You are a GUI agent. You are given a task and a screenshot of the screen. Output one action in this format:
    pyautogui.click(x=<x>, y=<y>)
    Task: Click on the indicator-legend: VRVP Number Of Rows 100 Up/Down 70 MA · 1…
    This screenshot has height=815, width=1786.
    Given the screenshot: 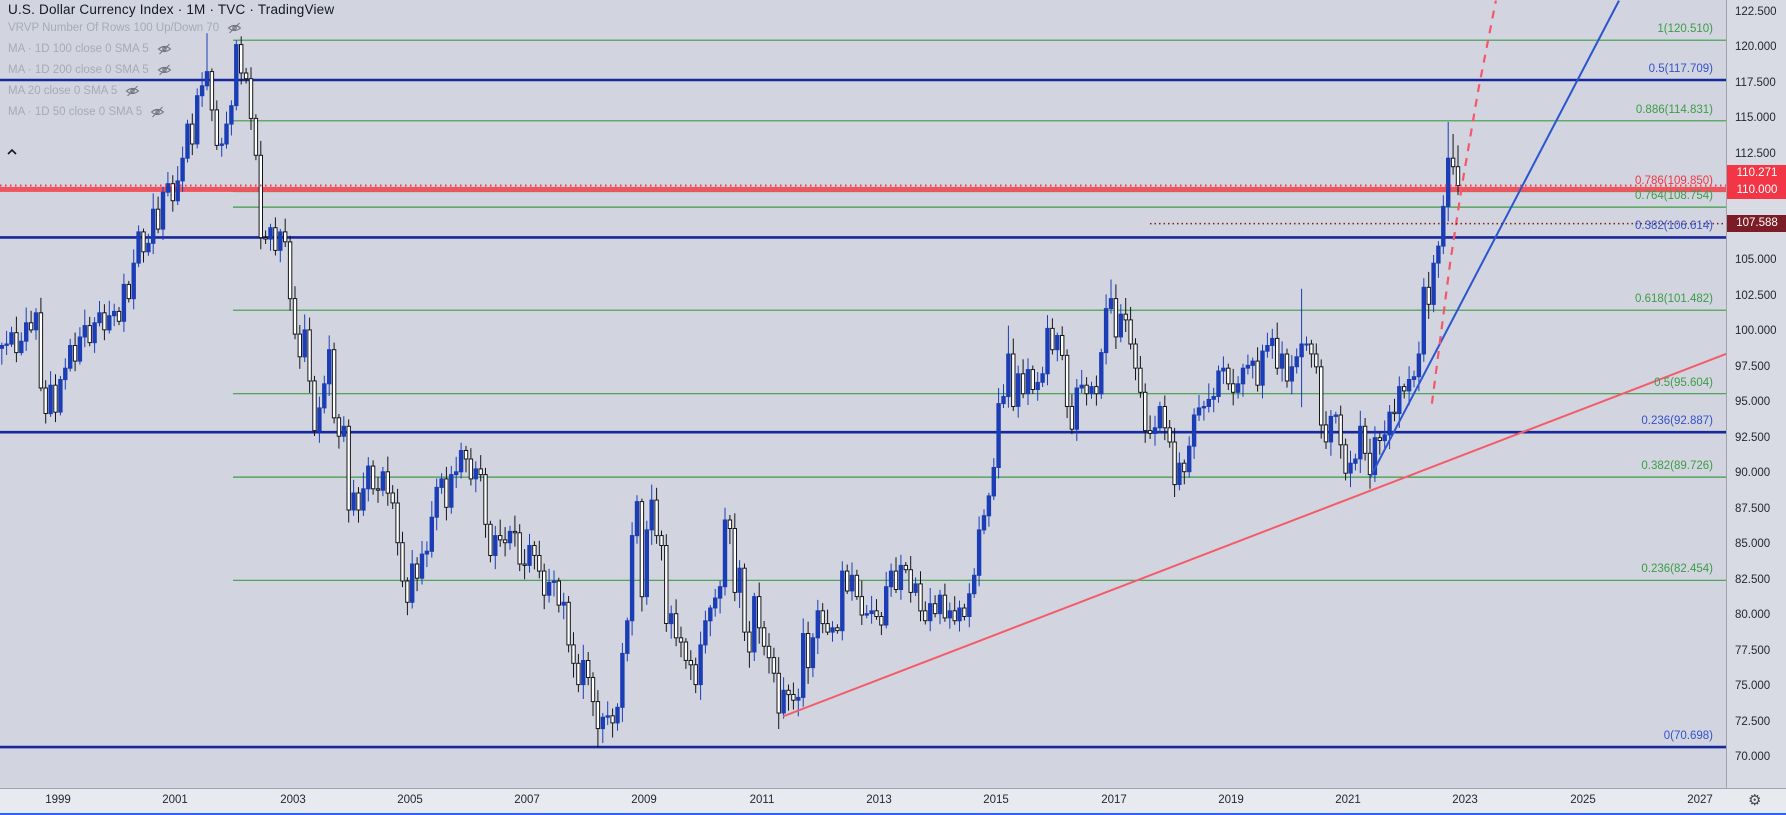 What is the action you would take?
    pyautogui.click(x=171, y=69)
    